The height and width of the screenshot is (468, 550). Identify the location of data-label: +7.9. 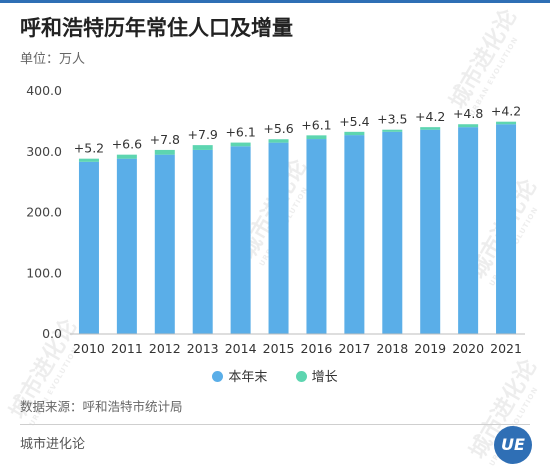
(203, 134).